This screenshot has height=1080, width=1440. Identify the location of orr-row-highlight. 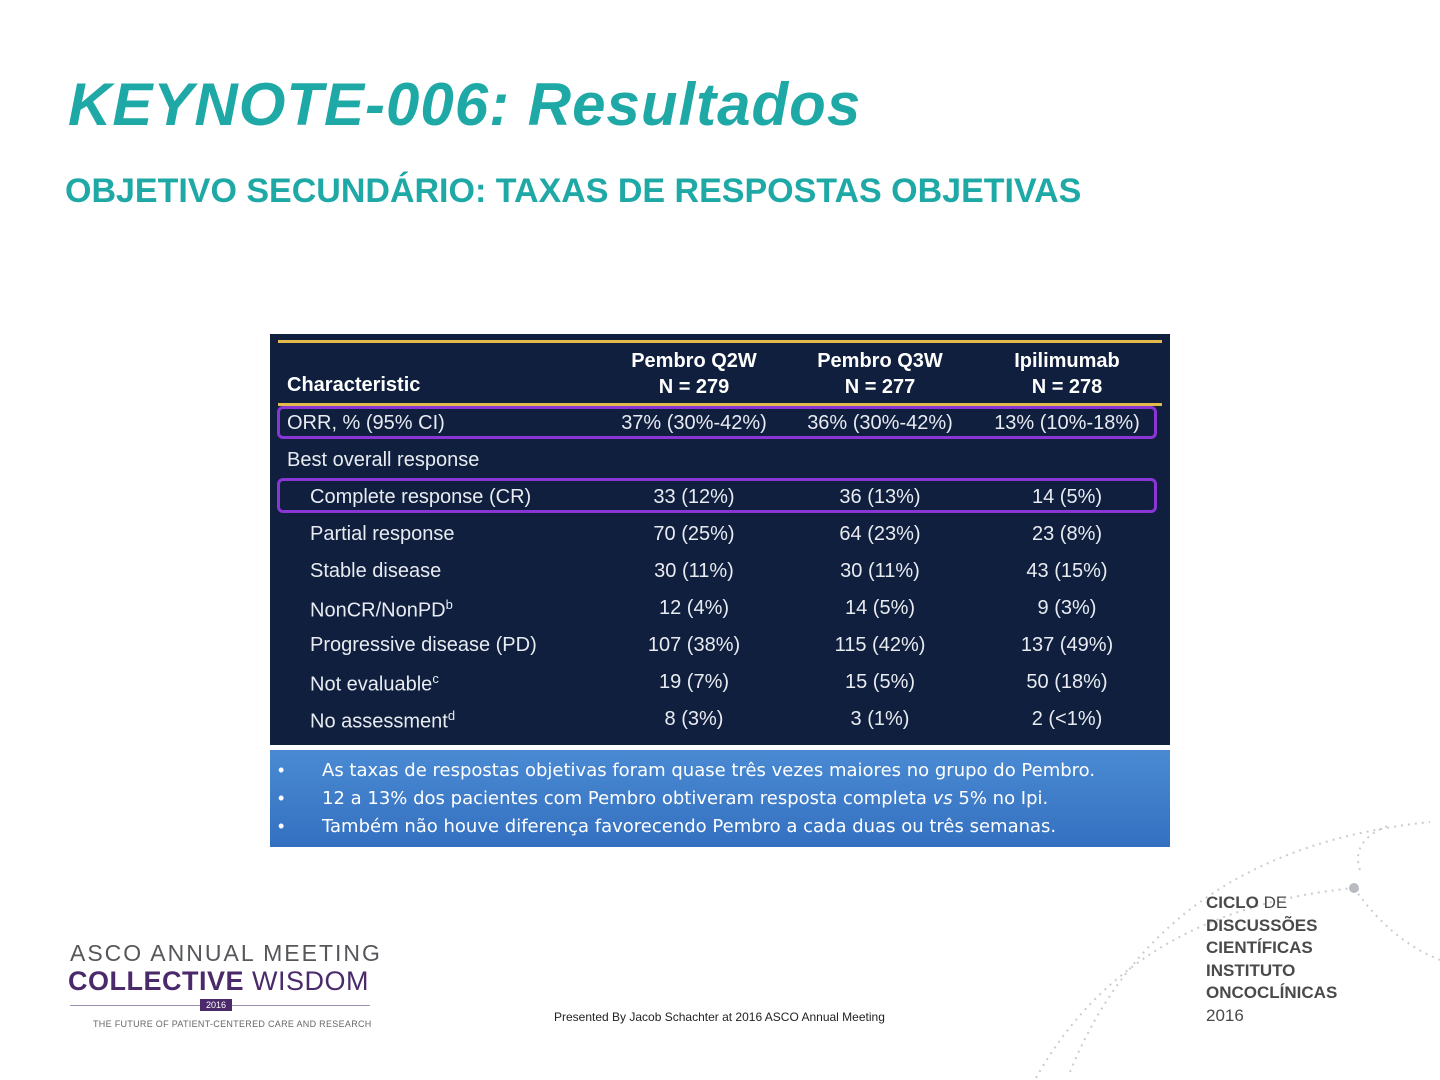
(717, 422).